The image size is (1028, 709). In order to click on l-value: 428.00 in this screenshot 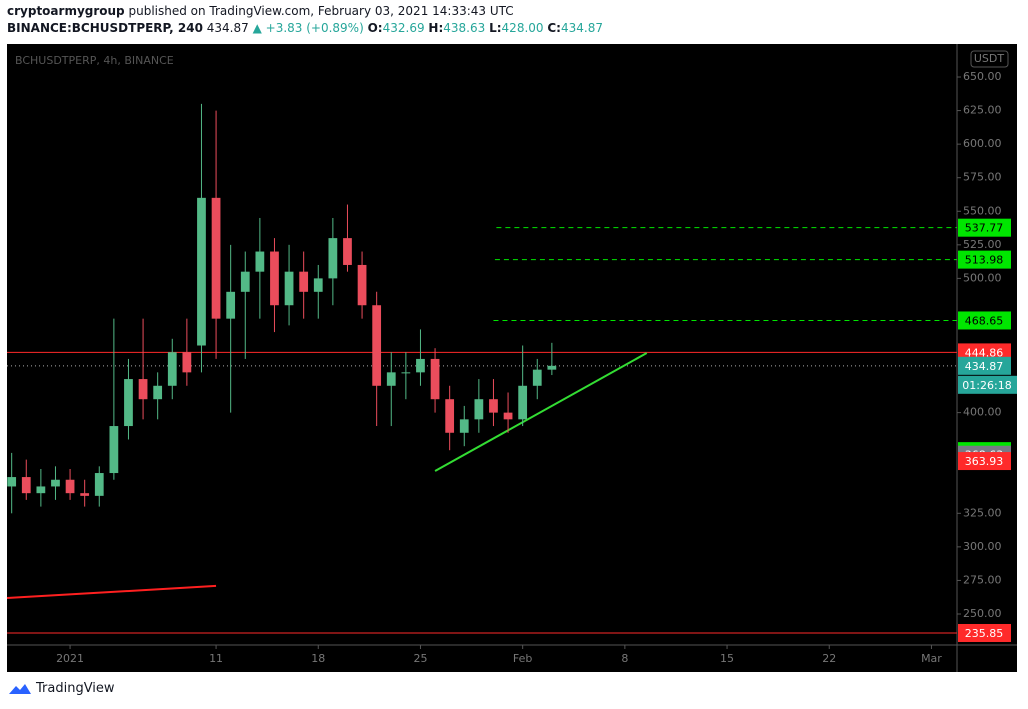, I will do `click(522, 28)`.